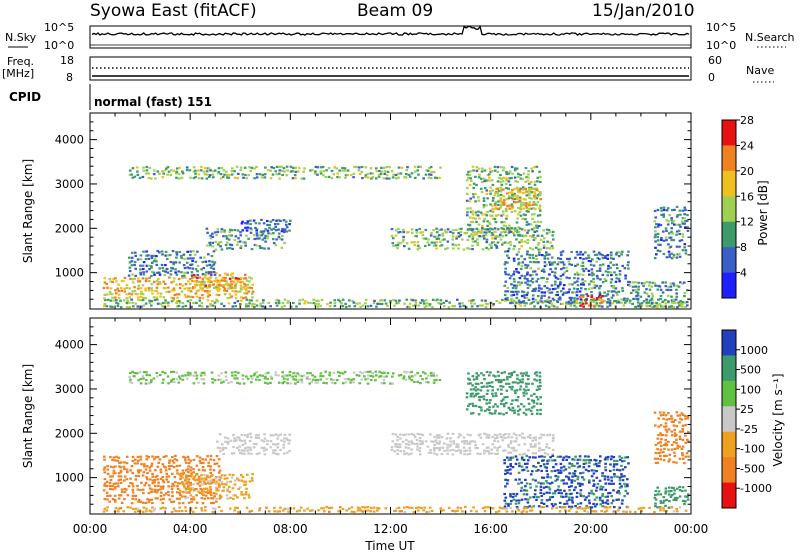 Image resolution: width=800 pixels, height=554 pixels. Describe the element at coordinates (763, 212) in the screenshot. I see `power-colorbar-label: Power [dB]` at that location.